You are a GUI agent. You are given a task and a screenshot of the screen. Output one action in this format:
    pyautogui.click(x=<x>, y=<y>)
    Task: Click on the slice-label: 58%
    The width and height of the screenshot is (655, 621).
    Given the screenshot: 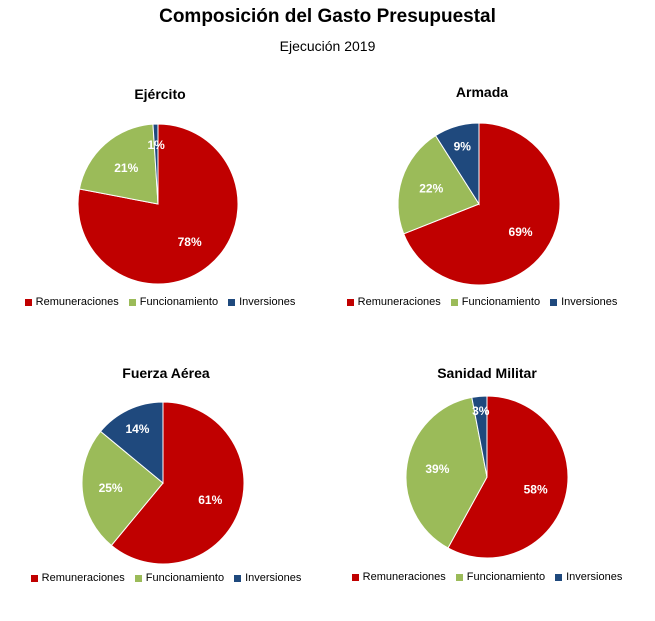 What is the action you would take?
    pyautogui.click(x=536, y=489)
    